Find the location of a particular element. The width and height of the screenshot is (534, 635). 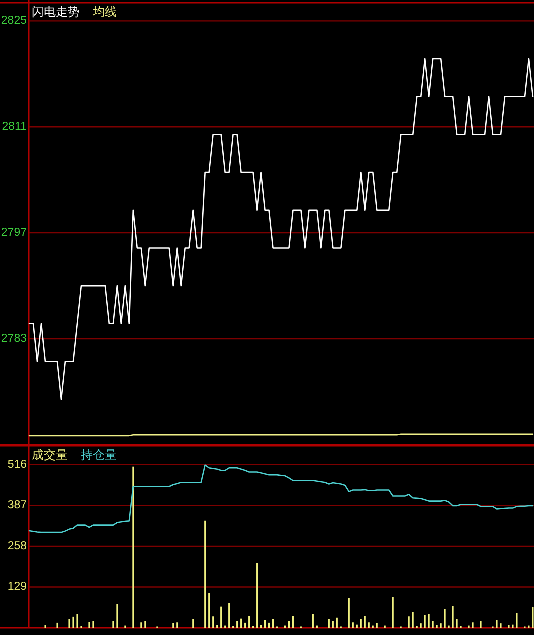

ytick-label: 2797 is located at coordinates (14, 233).